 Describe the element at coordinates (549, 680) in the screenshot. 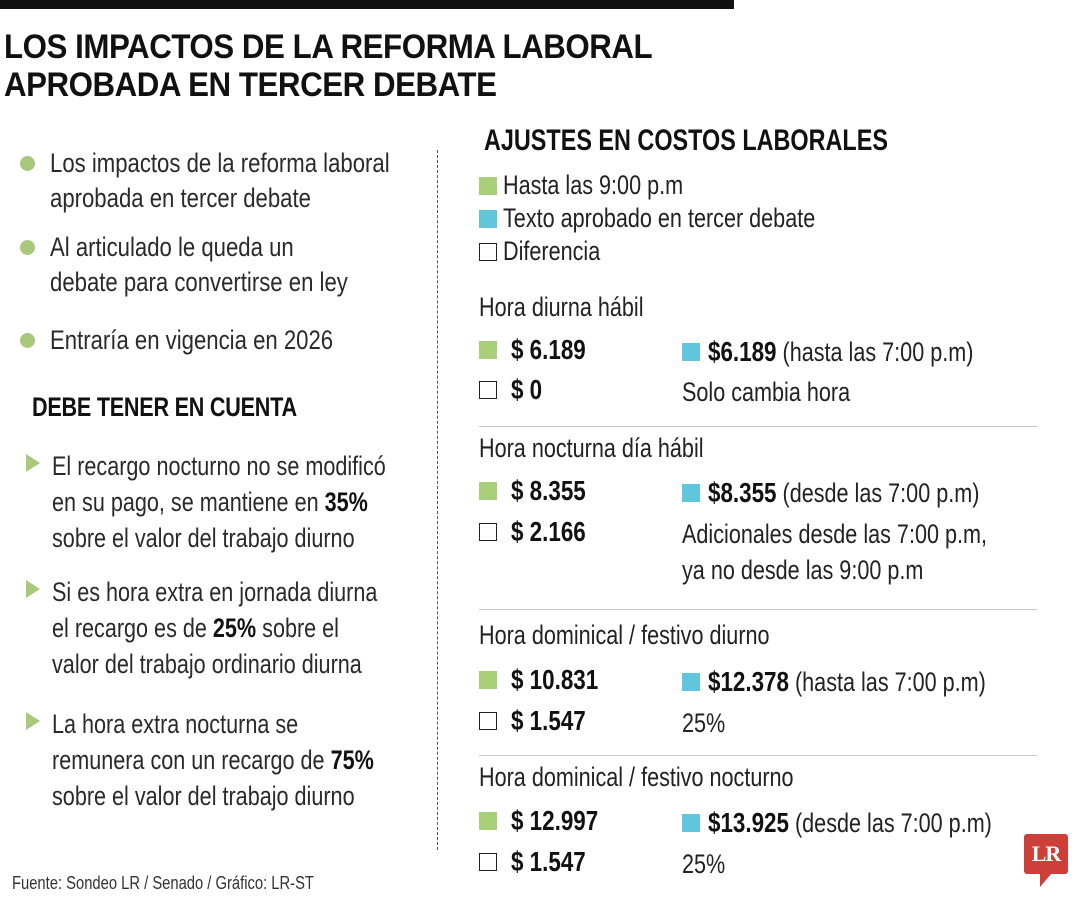

I see `before-value-row: $ 10.831` at that location.